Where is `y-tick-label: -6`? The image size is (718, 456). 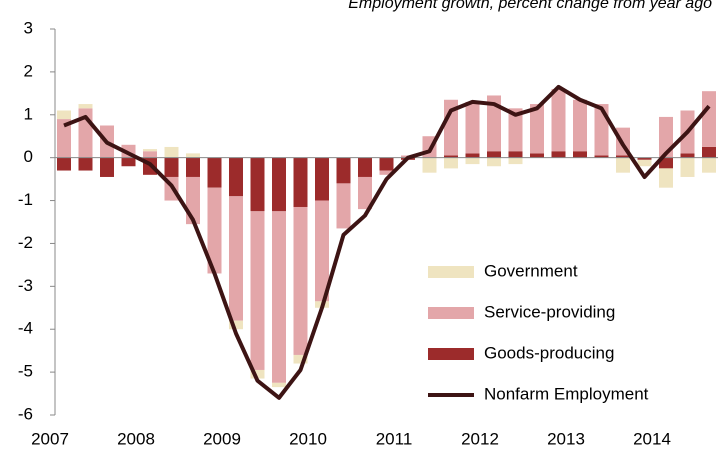
y-tick-label: -6 is located at coordinates (25, 413).